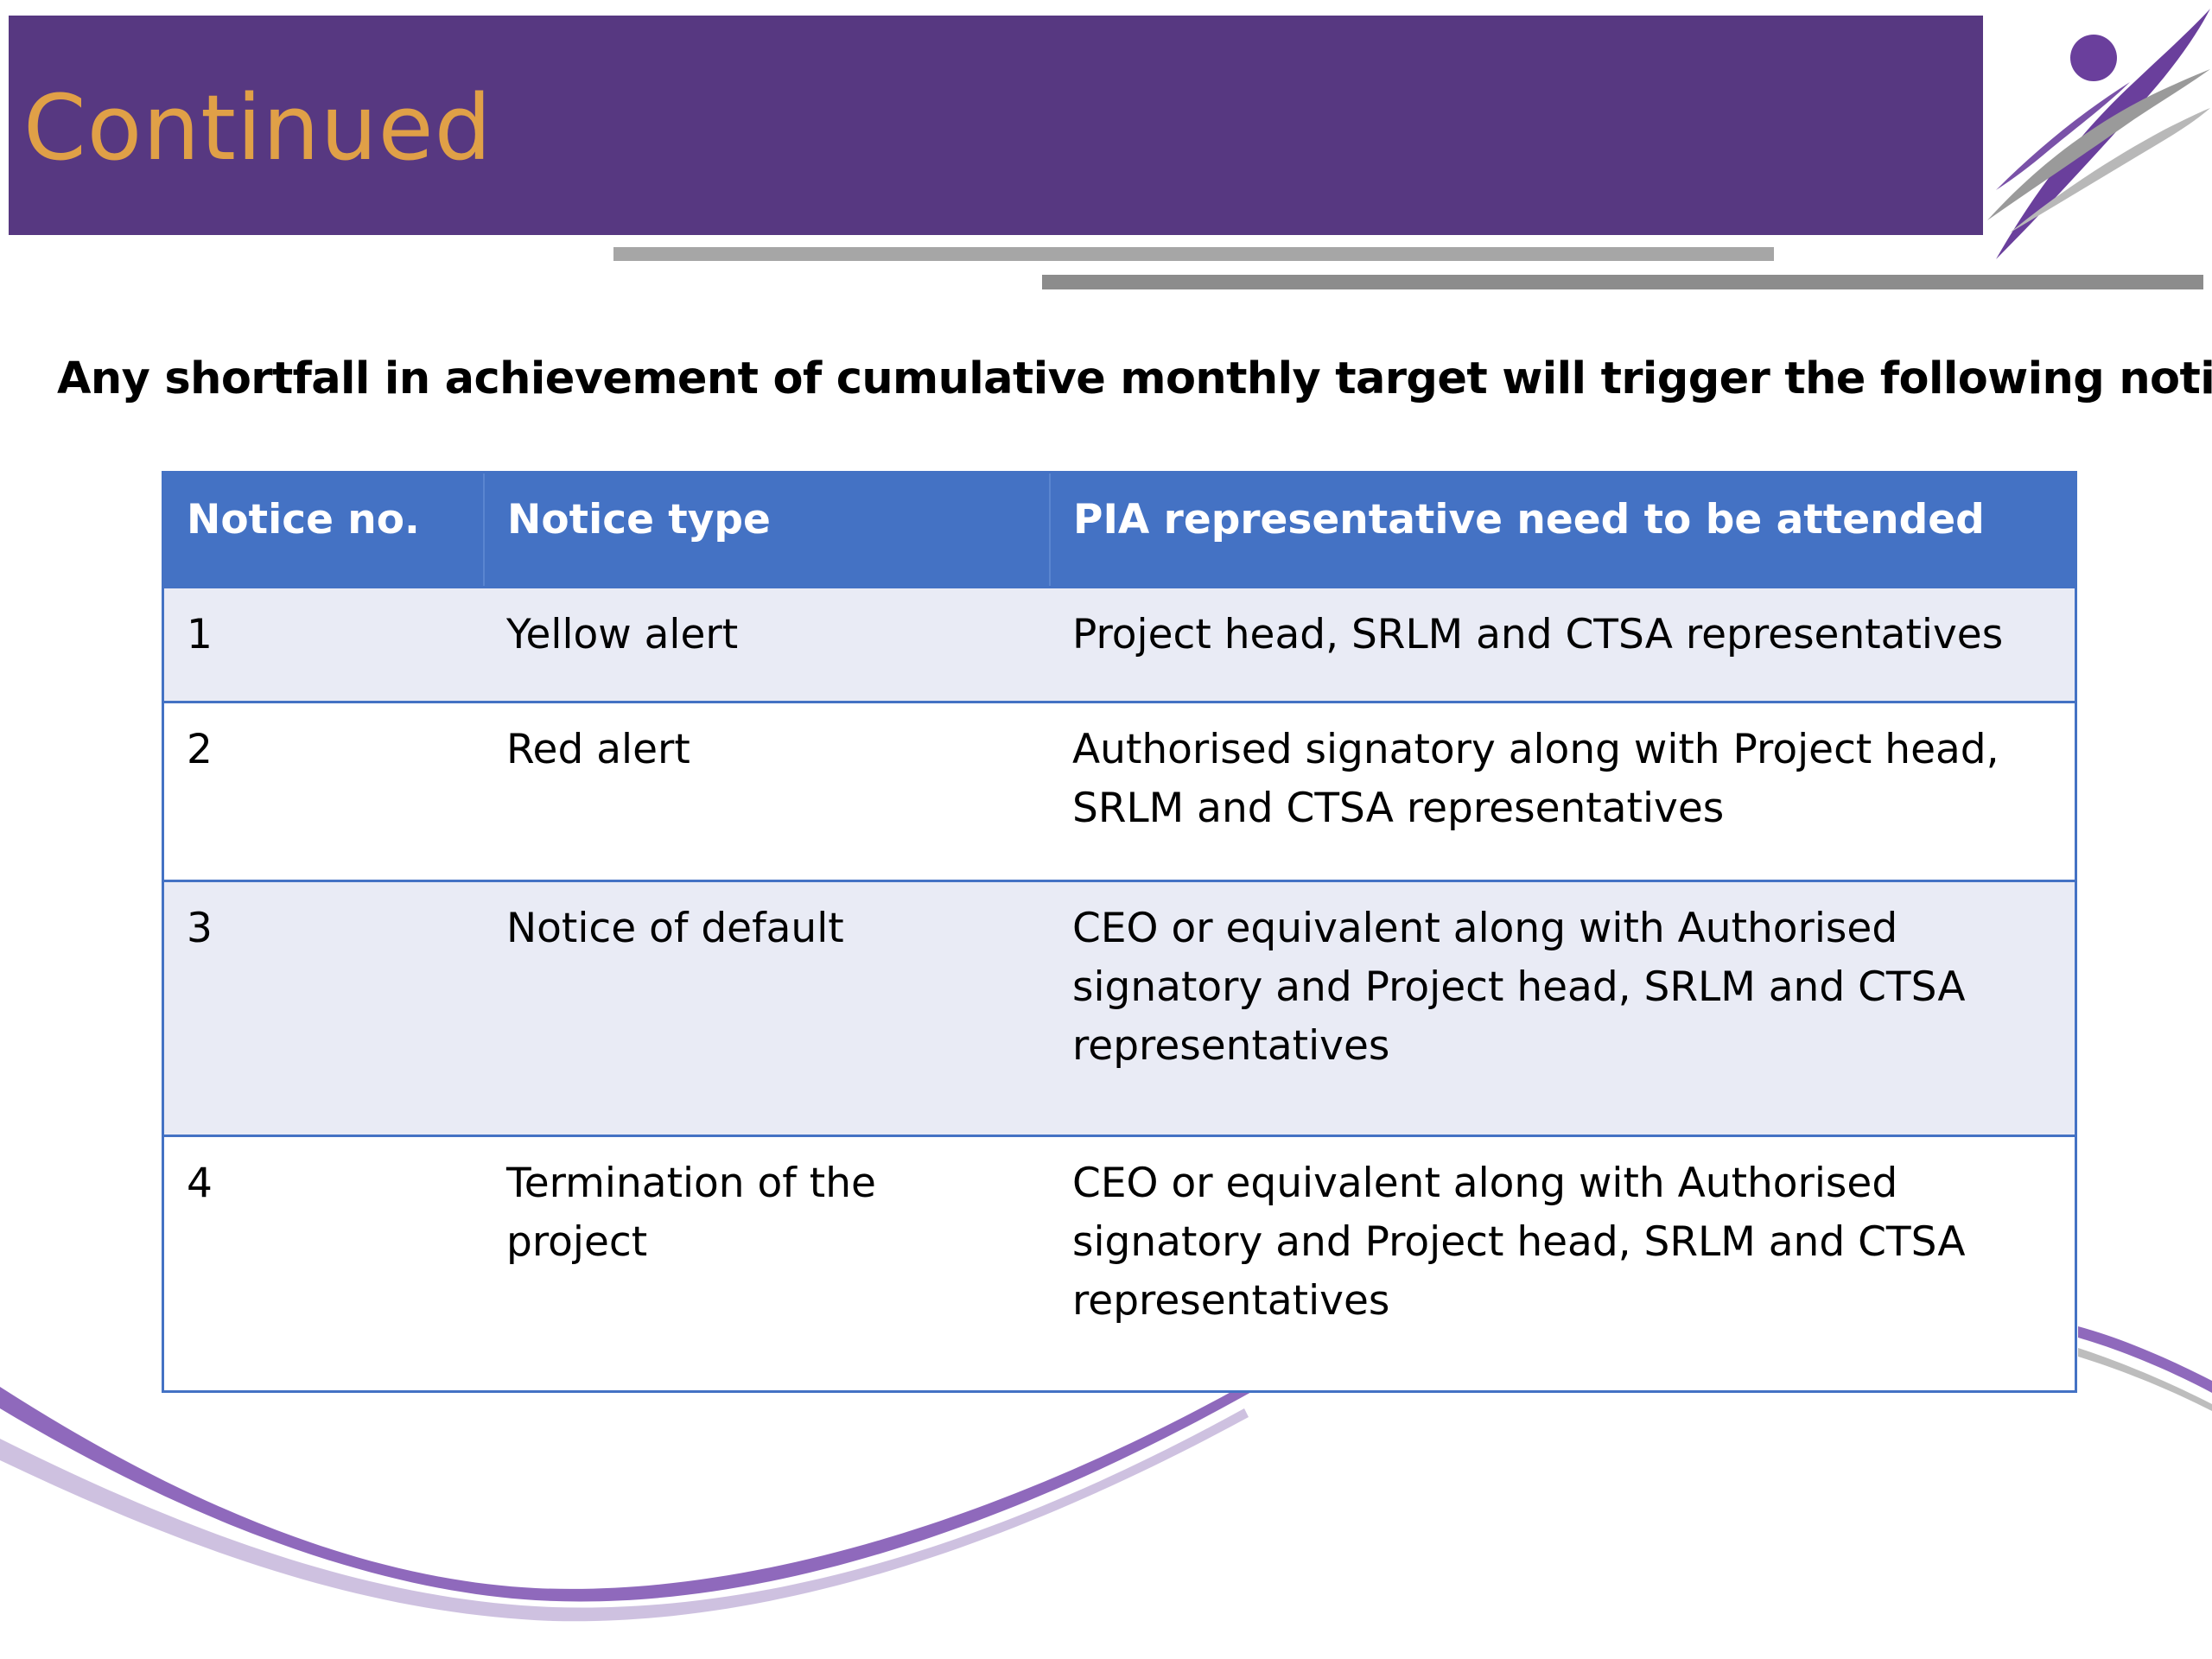 The width and height of the screenshot is (2212, 1659). What do you see at coordinates (767, 790) in the screenshot?
I see `cell-notice-type: Red alert` at bounding box center [767, 790].